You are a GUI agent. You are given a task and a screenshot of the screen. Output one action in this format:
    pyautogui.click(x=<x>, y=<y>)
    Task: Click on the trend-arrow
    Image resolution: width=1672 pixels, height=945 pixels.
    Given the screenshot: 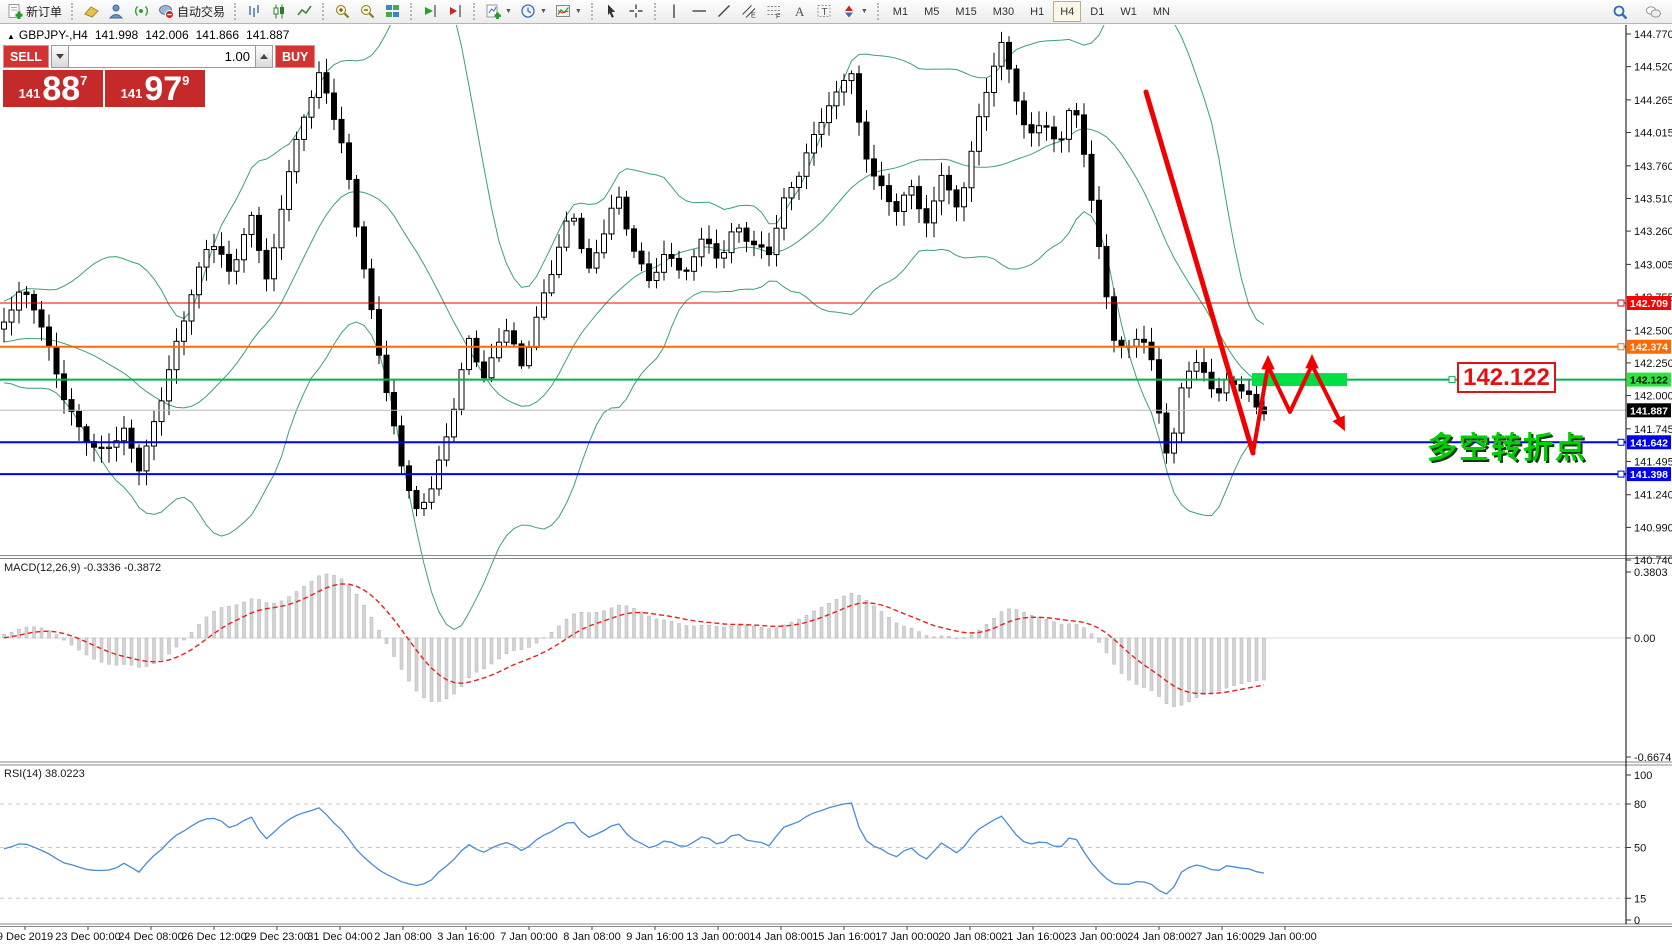 What is the action you would take?
    pyautogui.click(x=1199, y=272)
    